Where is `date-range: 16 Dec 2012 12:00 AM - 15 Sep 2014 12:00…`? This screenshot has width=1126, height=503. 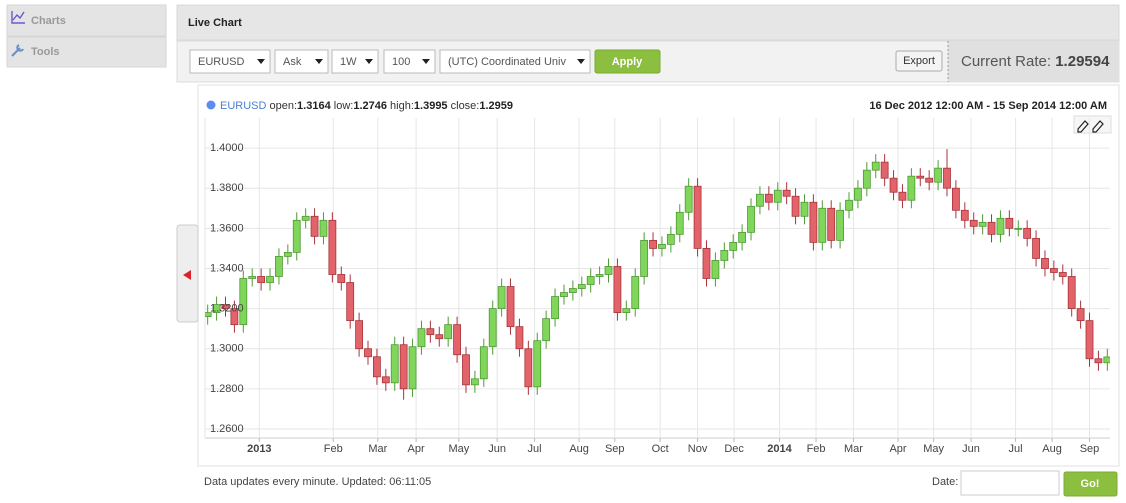 date-range: 16 Dec 2012 12:00 AM - 15 Sep 2014 12:00… is located at coordinates (988, 106).